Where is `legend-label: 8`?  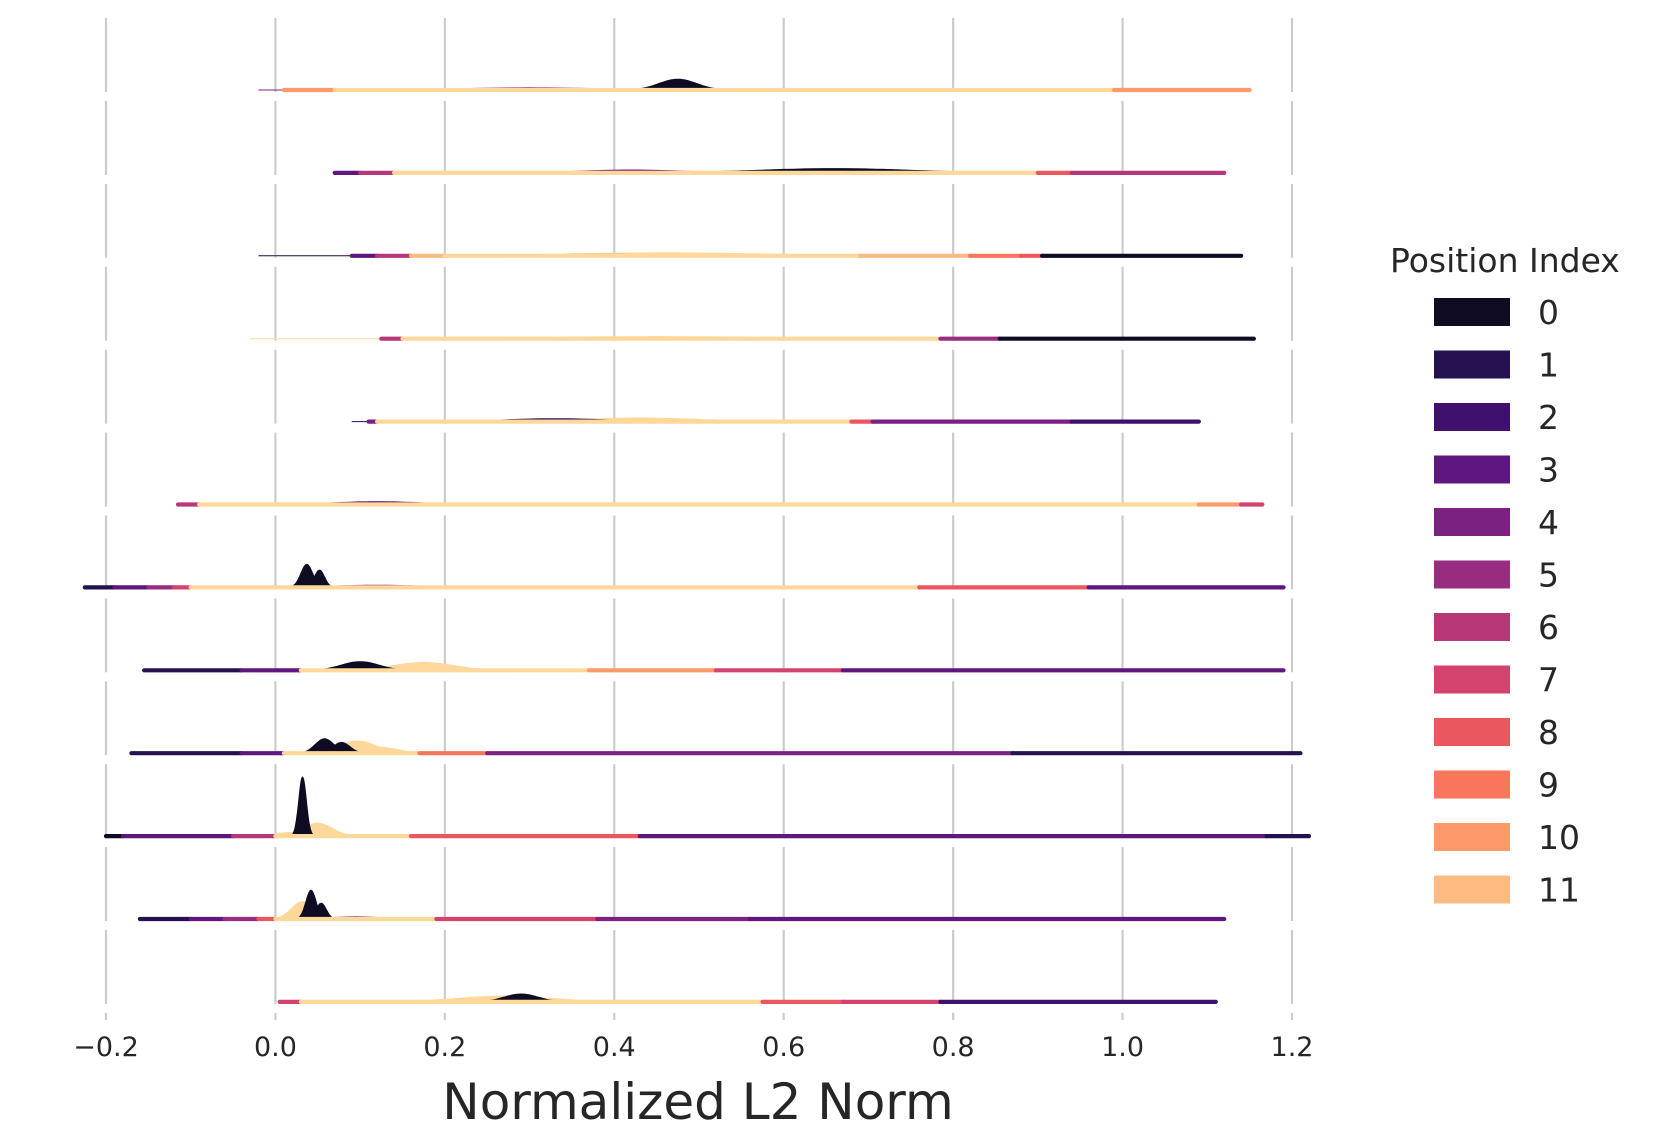 legend-label: 8 is located at coordinates (1548, 732).